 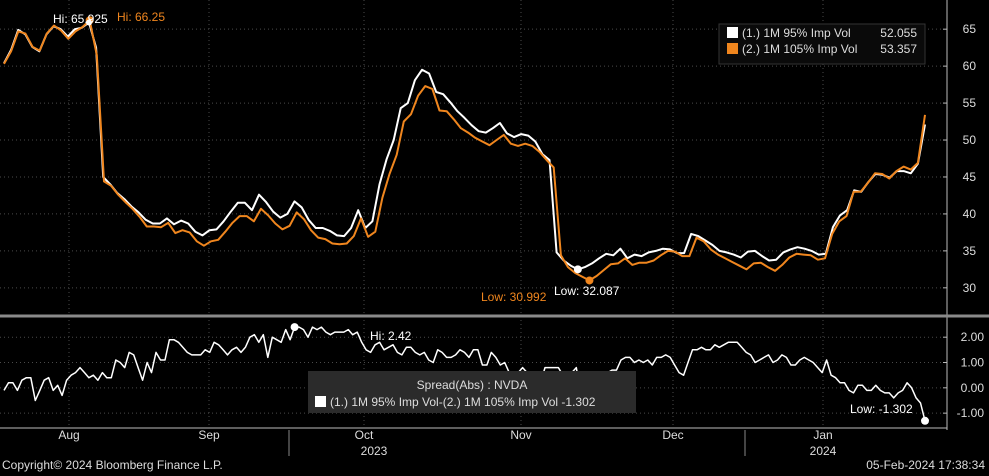 What do you see at coordinates (970, 103) in the screenshot?
I see `y-tick-label: 55` at bounding box center [970, 103].